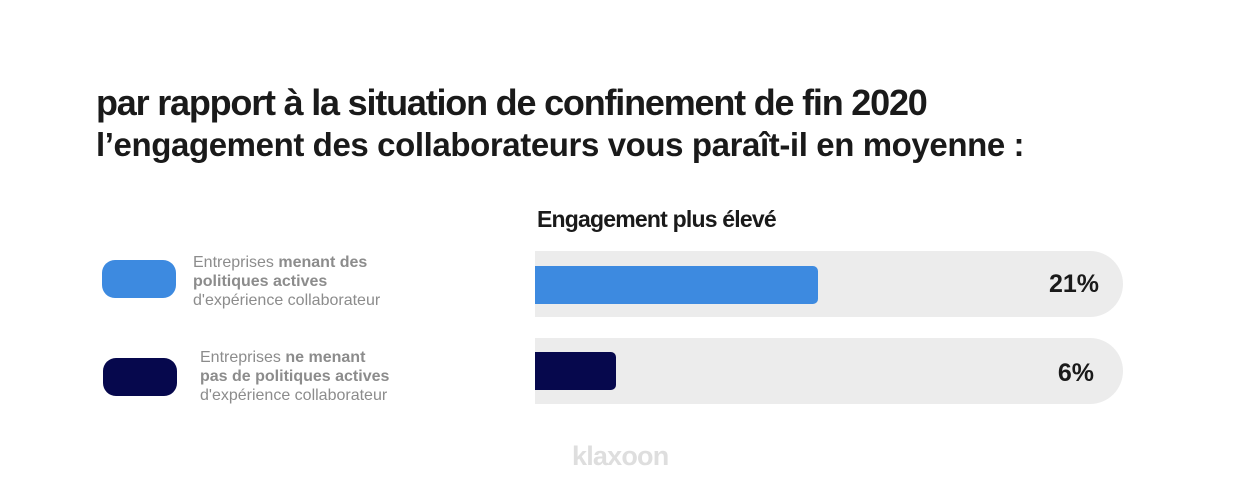 The height and width of the screenshot is (487, 1240). I want to click on bar-active, so click(676, 285).